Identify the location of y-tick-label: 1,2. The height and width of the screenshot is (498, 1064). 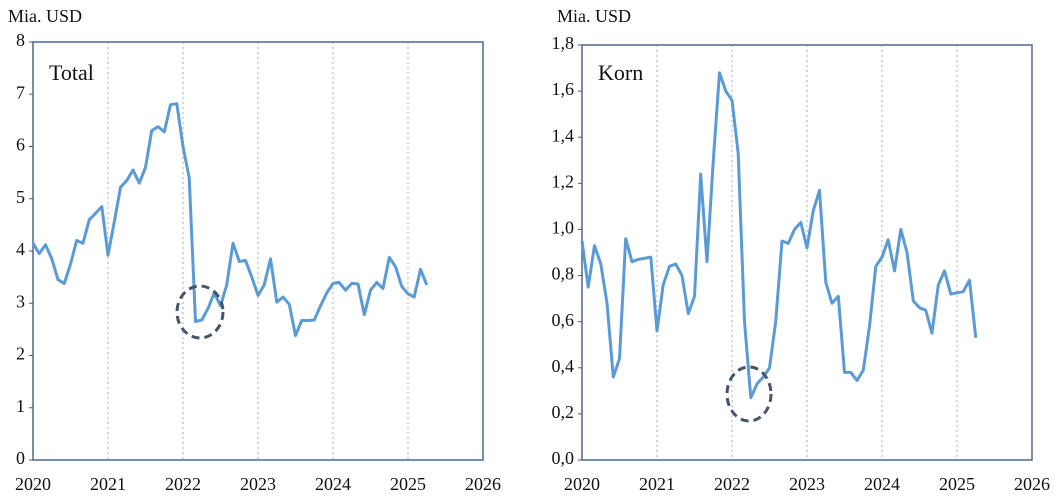
(563, 181).